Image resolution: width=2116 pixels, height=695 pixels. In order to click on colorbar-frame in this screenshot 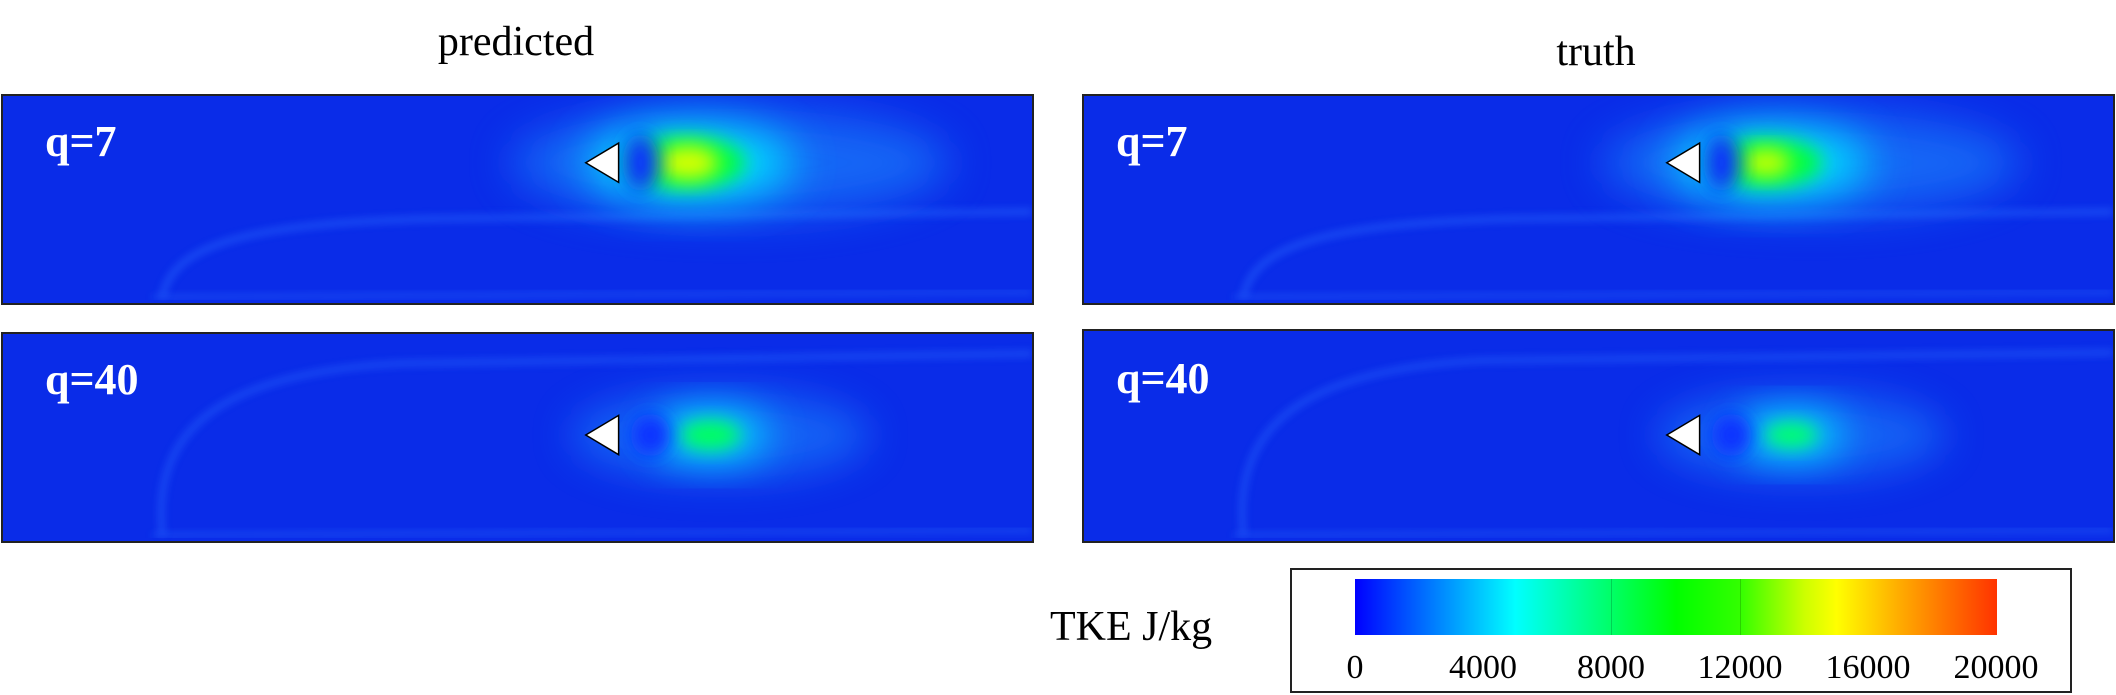, I will do `click(1681, 630)`.